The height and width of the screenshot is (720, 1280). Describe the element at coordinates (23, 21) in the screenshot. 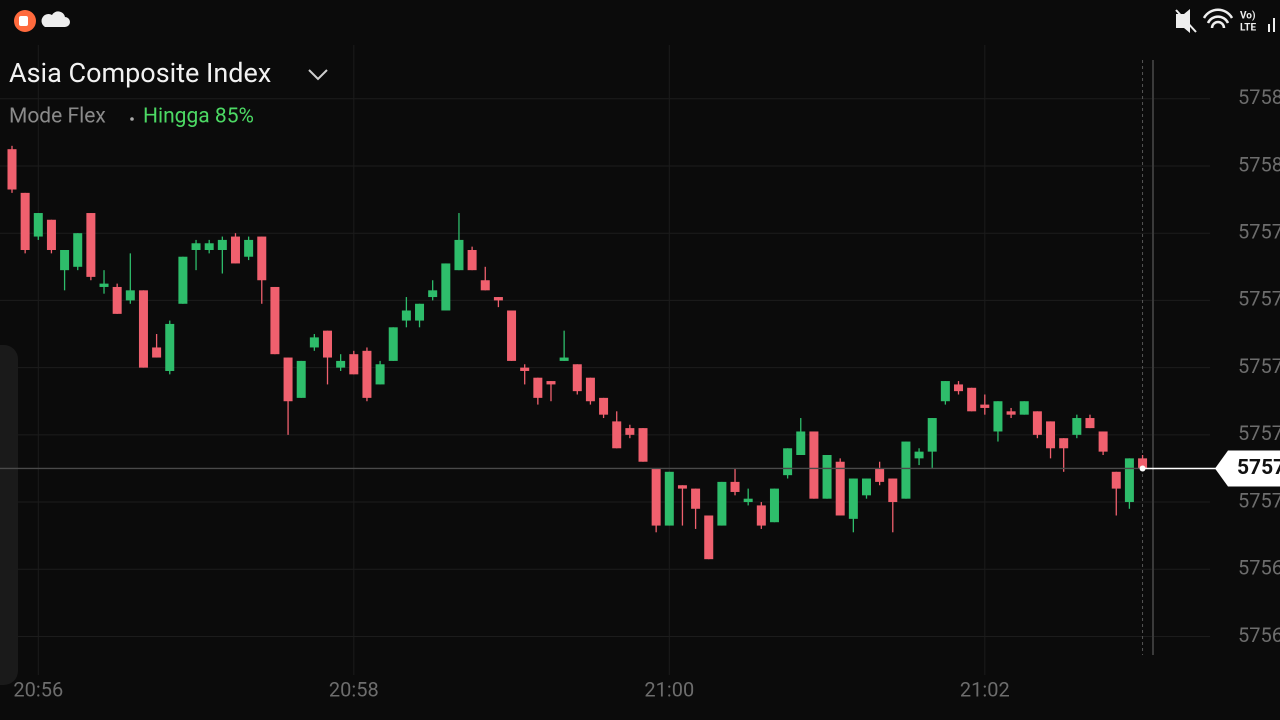

I see `app-icon-glyph` at that location.